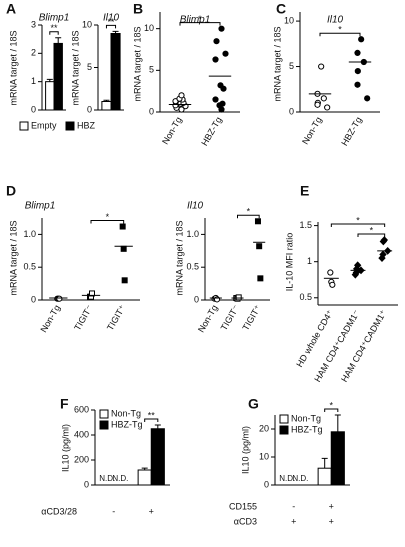 The height and width of the screenshot is (547, 405). What do you see at coordinates (81, 459) in the screenshot?
I see `y-tick-label: 200` at bounding box center [81, 459].